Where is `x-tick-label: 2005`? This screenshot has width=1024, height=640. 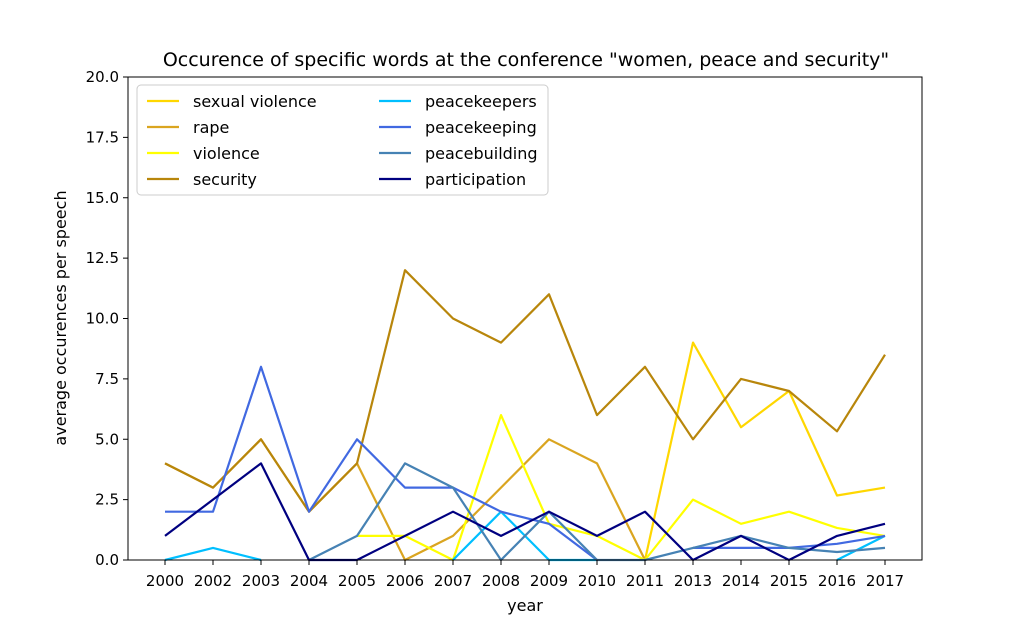 x-tick-label: 2005 is located at coordinates (357, 581).